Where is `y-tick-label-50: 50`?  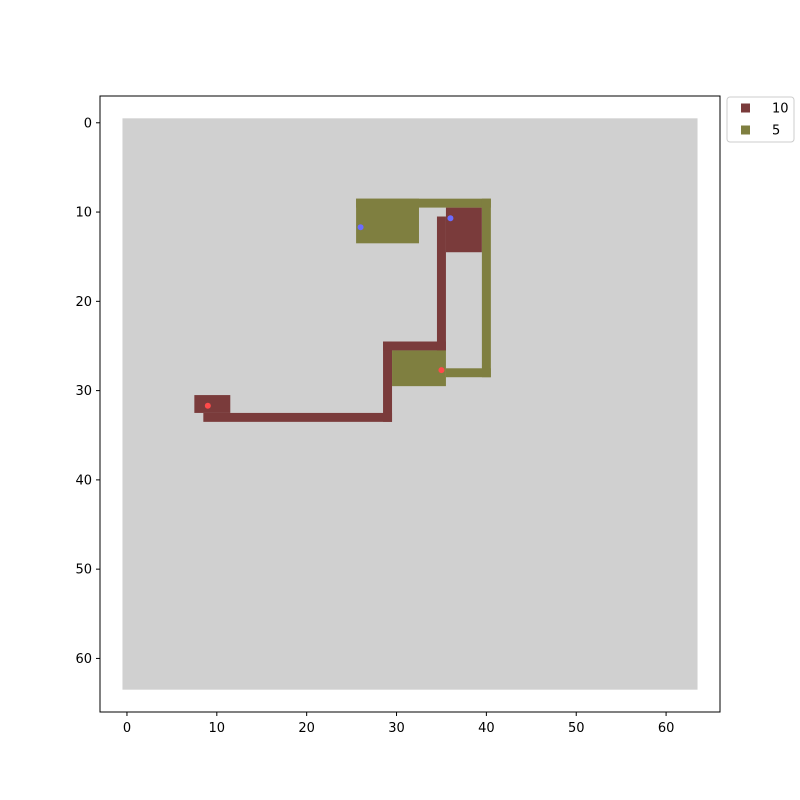
y-tick-label-50: 50 is located at coordinates (83, 570).